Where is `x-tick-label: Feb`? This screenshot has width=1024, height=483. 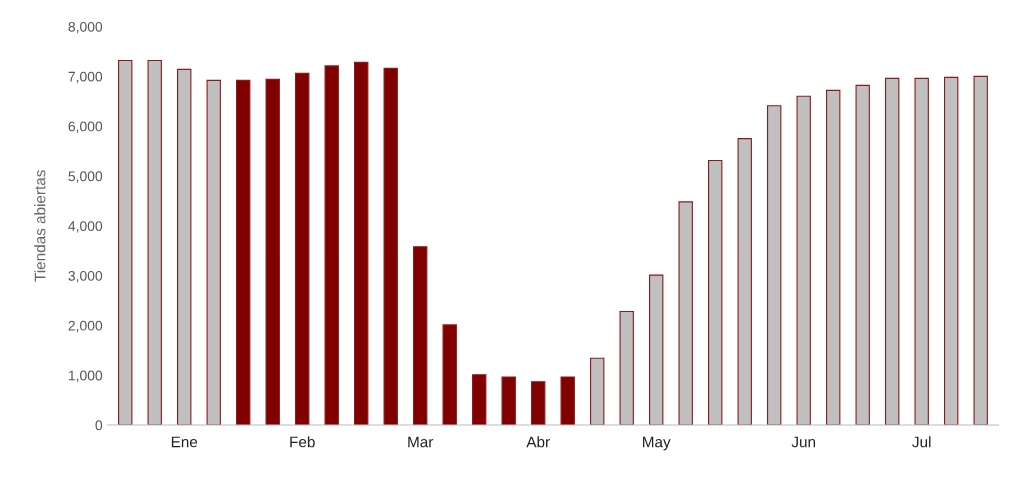
x-tick-label: Feb is located at coordinates (302, 442).